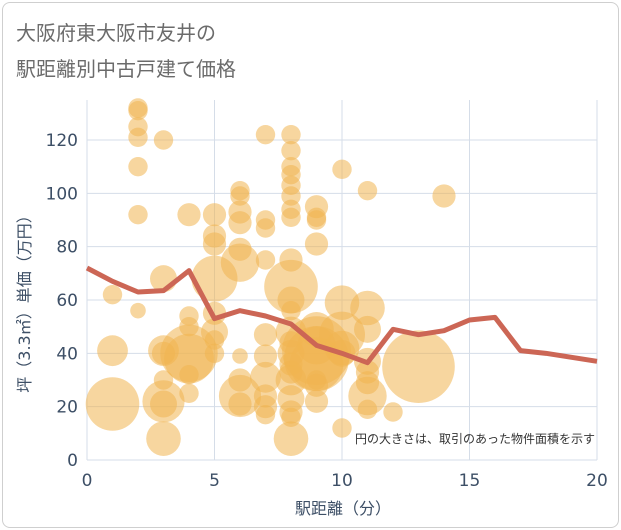  Describe the element at coordinates (24, 299) in the screenshot. I see `y-axis-title: 坪（3.3㎡）単価（万円）` at that location.